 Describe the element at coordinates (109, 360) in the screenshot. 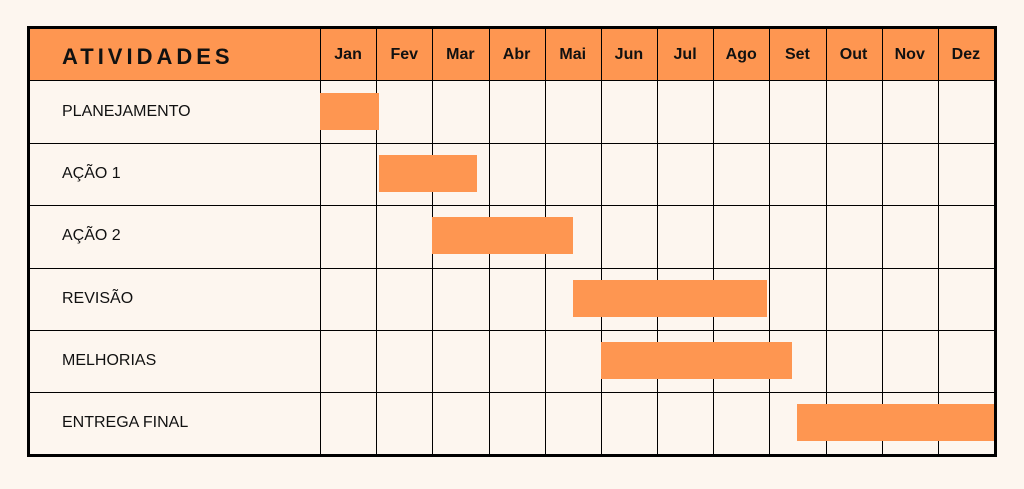

I see `task-label: MELHORIAS` at that location.